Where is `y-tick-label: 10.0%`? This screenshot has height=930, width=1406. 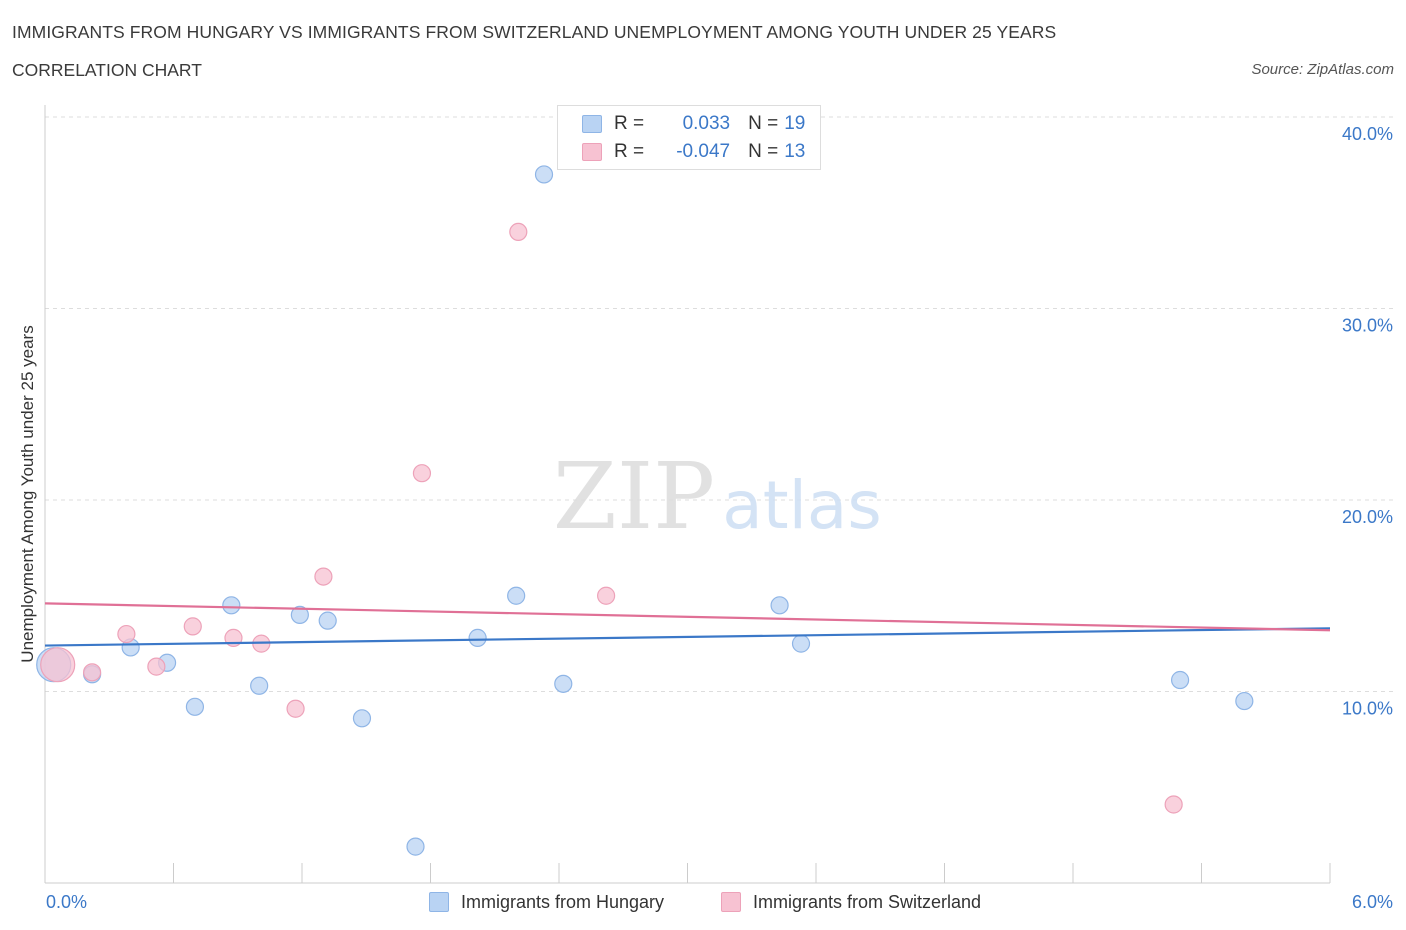
y-tick-label: 10.0% is located at coordinates (1367, 709).